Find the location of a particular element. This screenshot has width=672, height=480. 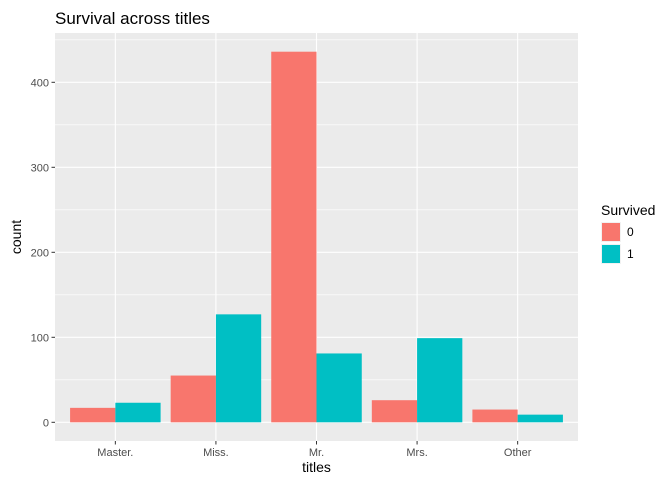

y-tick-label: 300 is located at coordinates (40, 168).